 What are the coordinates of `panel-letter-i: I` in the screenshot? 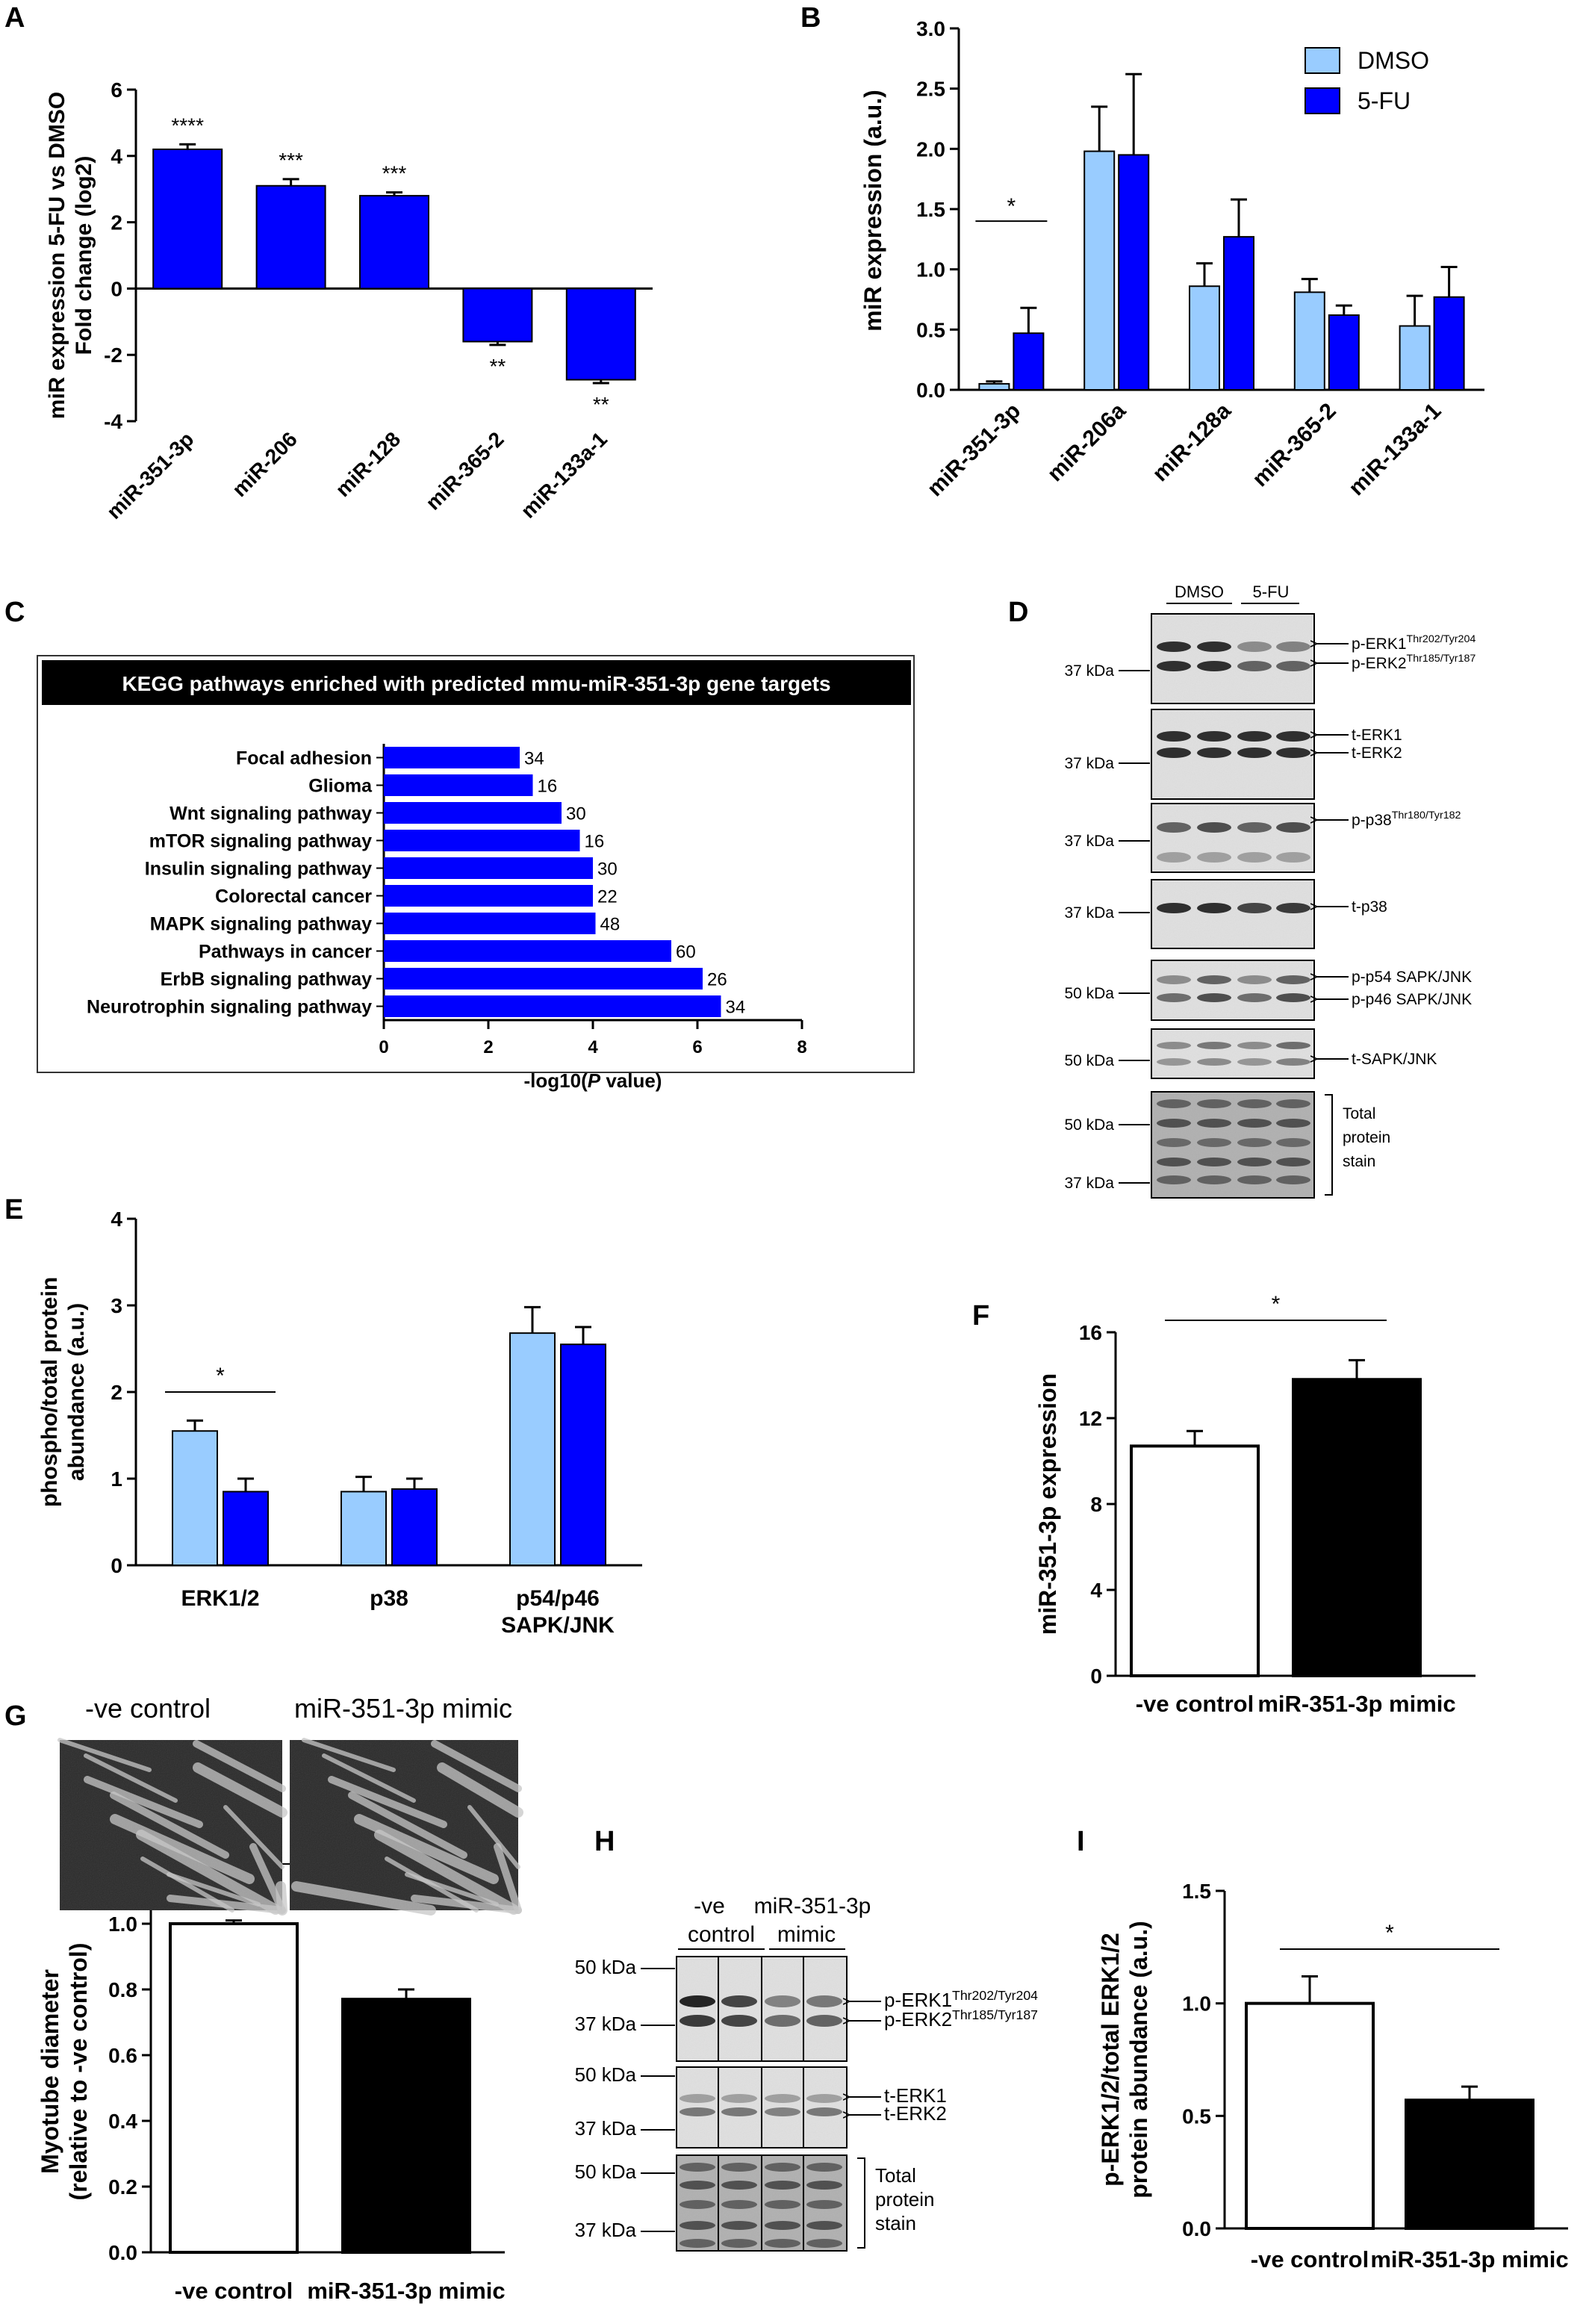 It's located at (1081, 1841).